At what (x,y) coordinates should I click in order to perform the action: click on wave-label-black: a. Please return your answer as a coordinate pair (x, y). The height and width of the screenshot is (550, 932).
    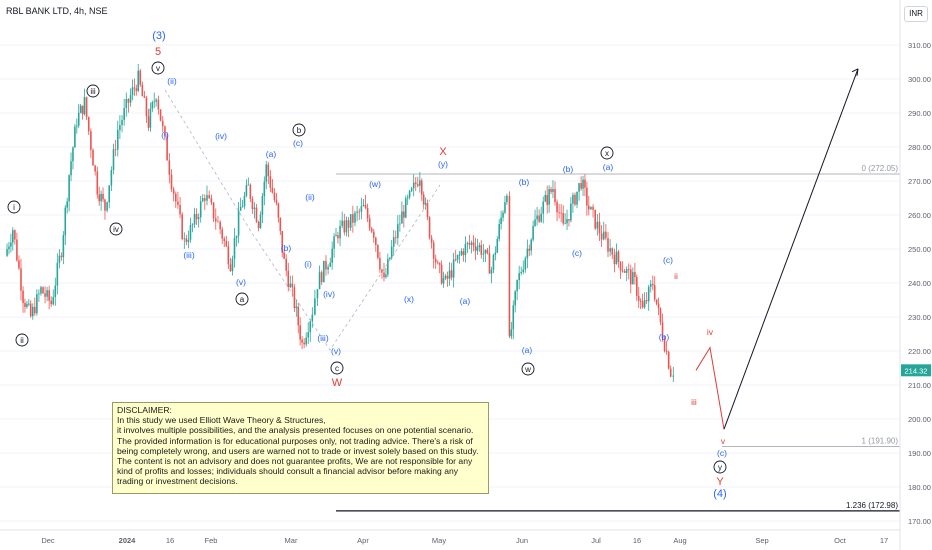
    Looking at the image, I should click on (242, 299).